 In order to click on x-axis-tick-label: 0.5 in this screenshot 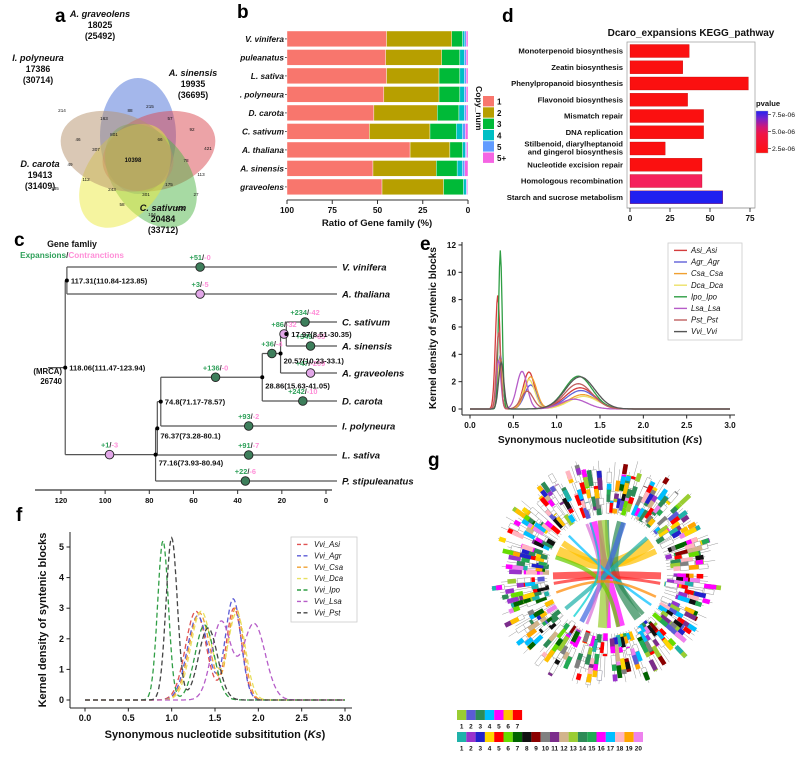, I will do `click(514, 425)`.